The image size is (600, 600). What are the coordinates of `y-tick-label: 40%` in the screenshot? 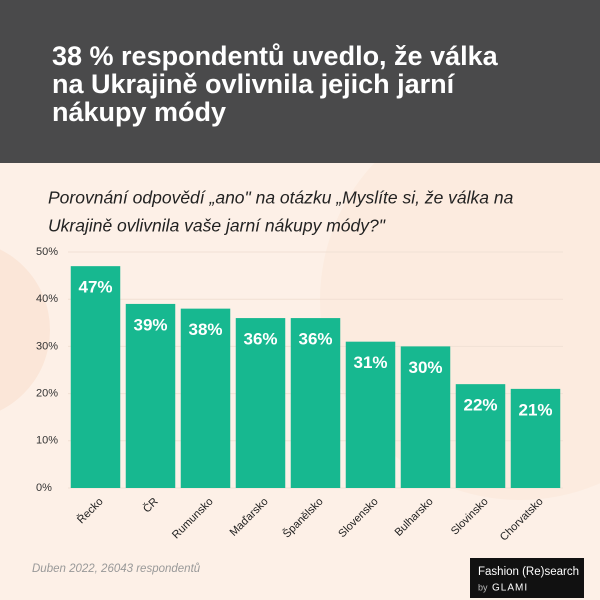 It's located at (47, 299).